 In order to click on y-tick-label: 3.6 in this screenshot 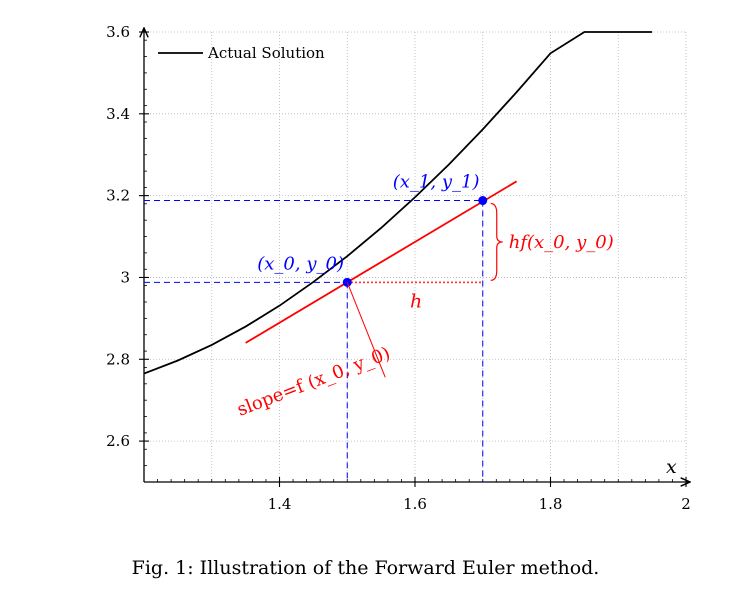, I will do `click(118, 32)`.